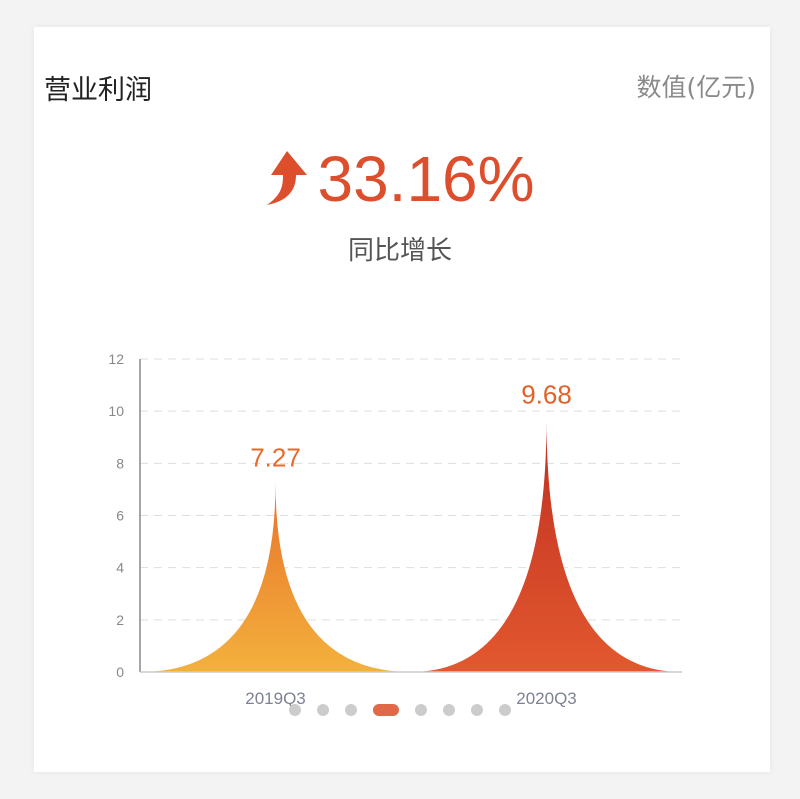 The height and width of the screenshot is (799, 800). What do you see at coordinates (98, 90) in the screenshot?
I see `chart-title: 营业利润` at bounding box center [98, 90].